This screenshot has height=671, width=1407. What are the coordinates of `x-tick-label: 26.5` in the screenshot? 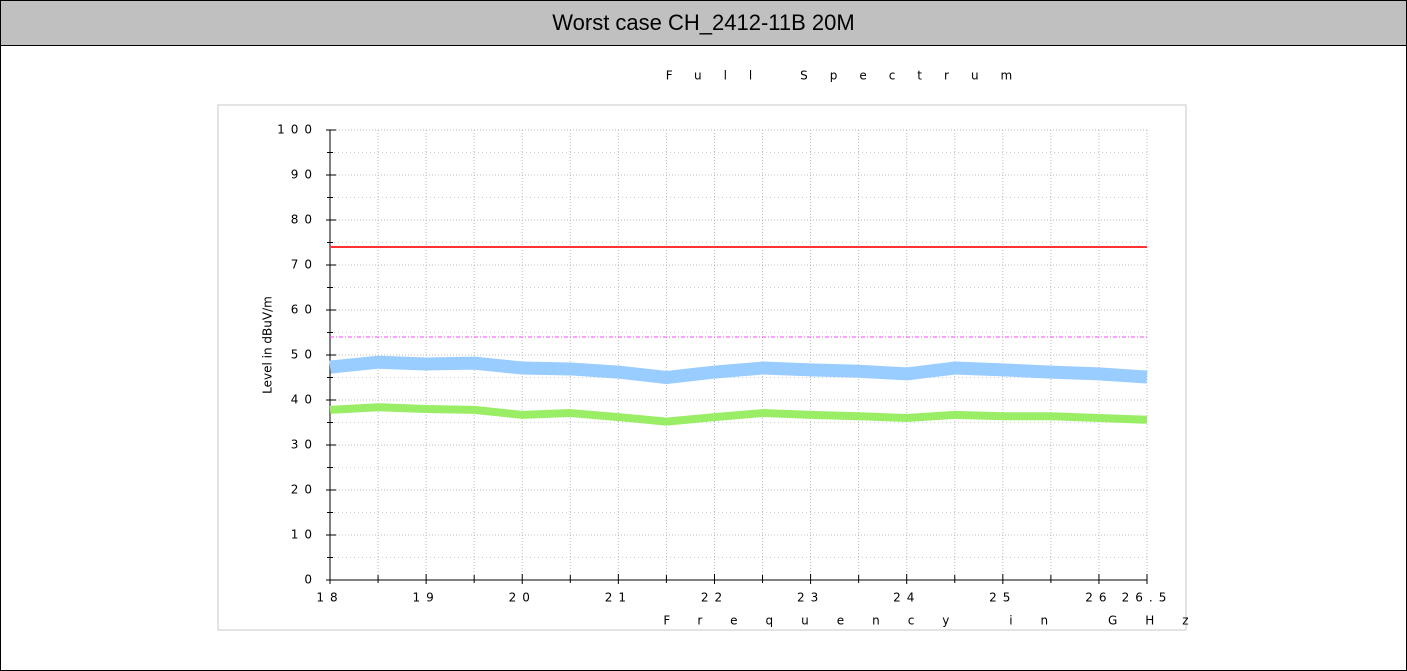 It's located at (1147, 598).